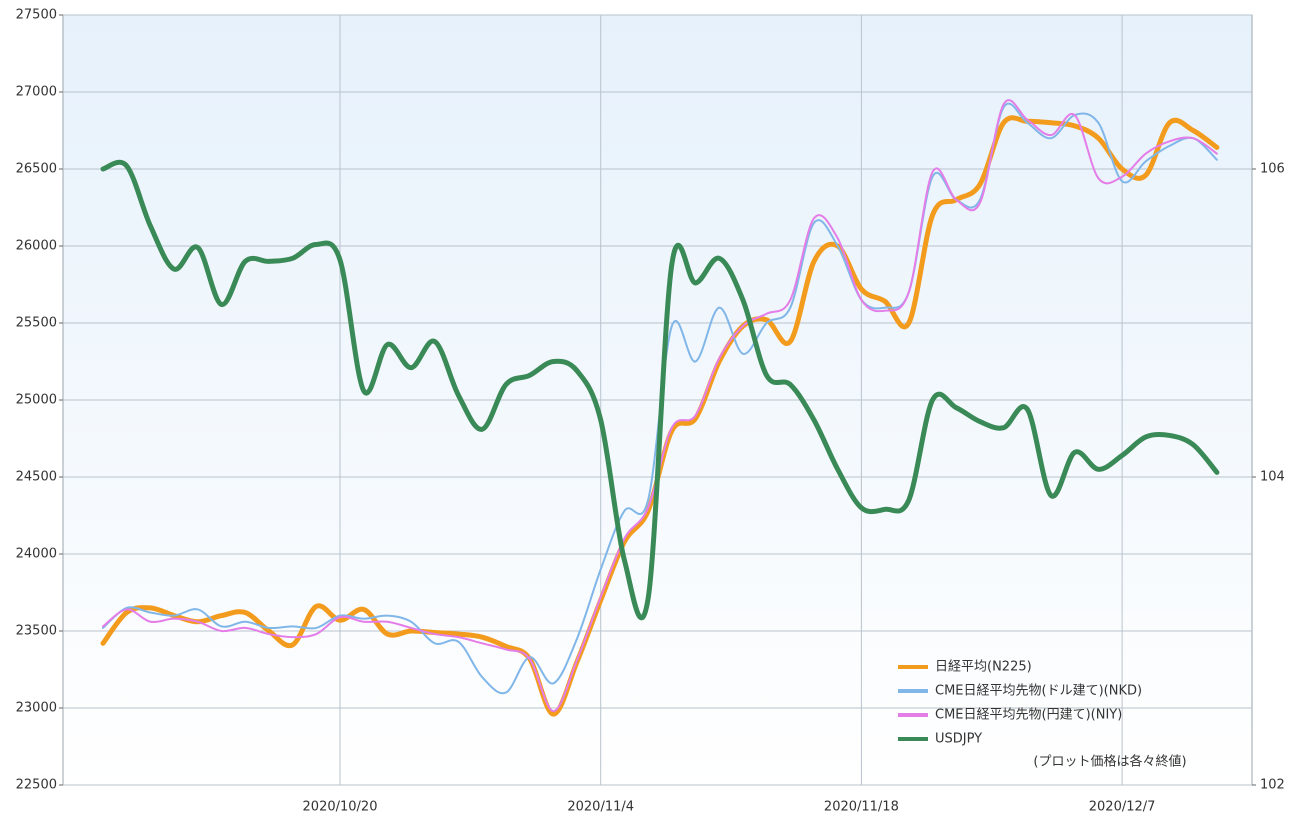  Describe the element at coordinates (1109, 762) in the screenshot. I see `legend-note: (プロット価格は各々終値)` at that location.